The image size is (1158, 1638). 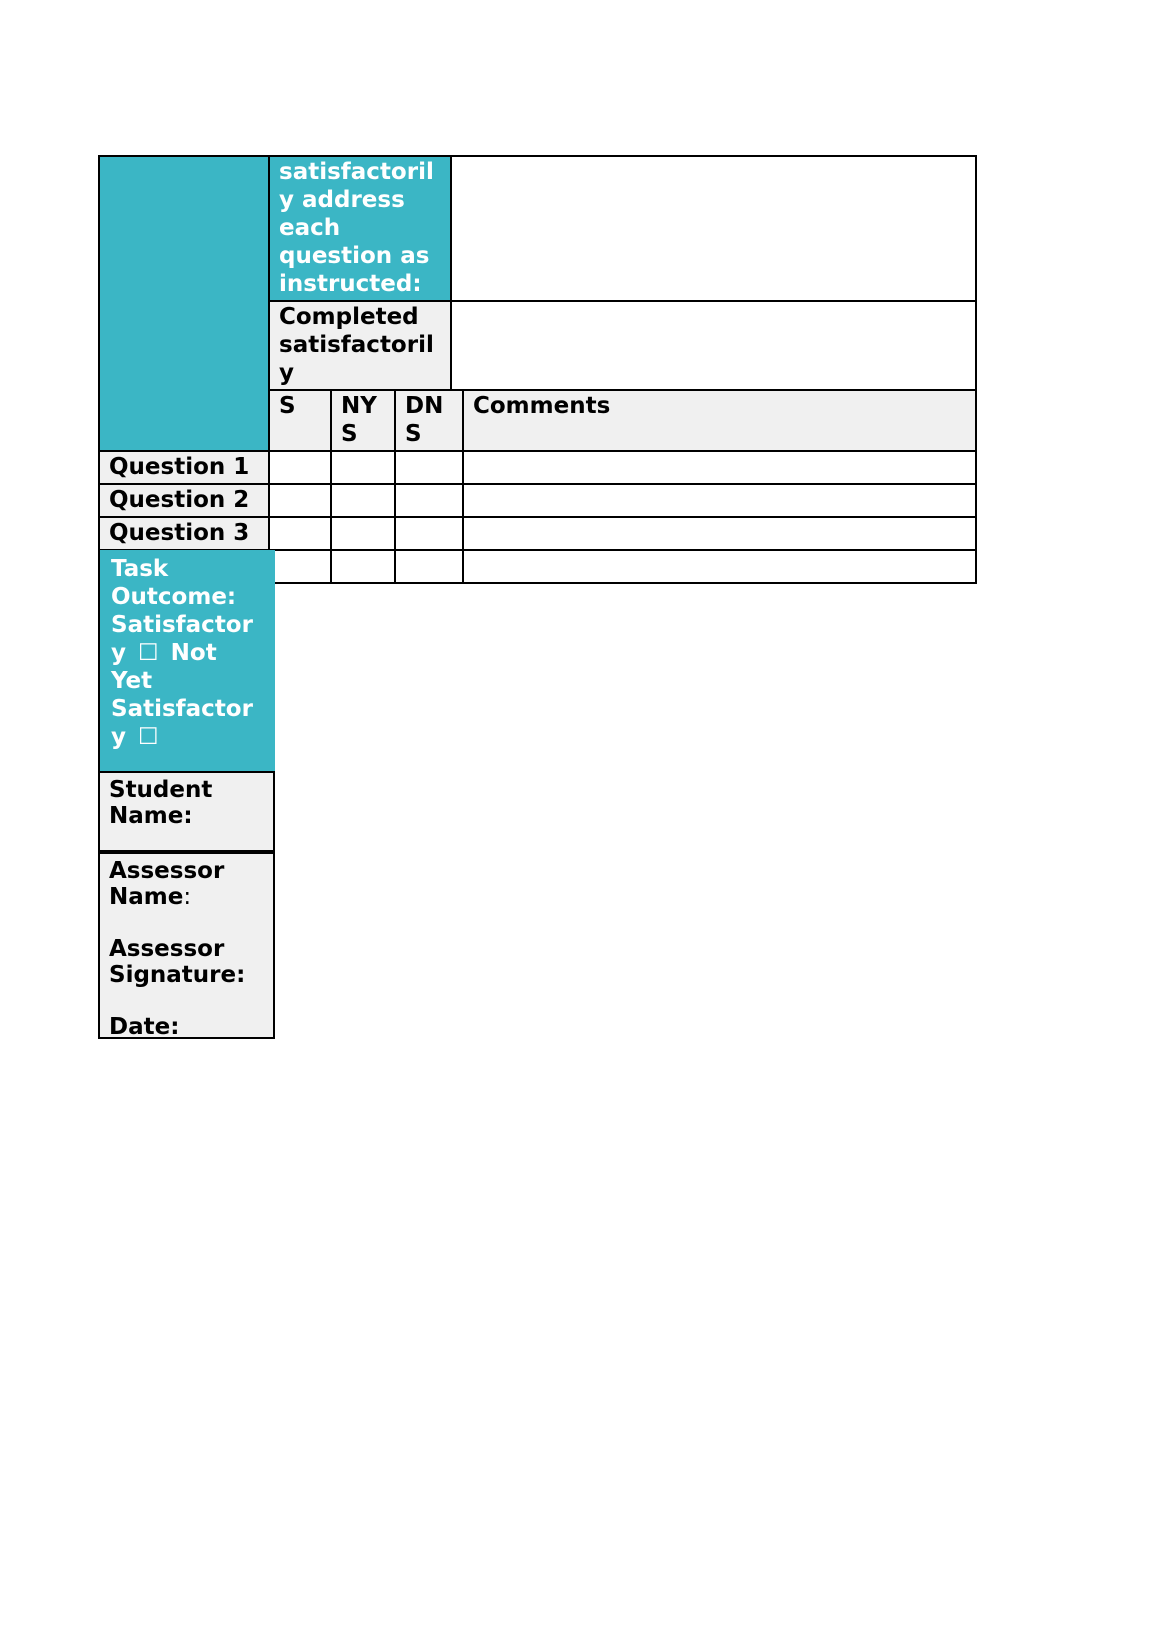 What do you see at coordinates (184, 303) in the screenshot?
I see `header-left-spacer-cell` at bounding box center [184, 303].